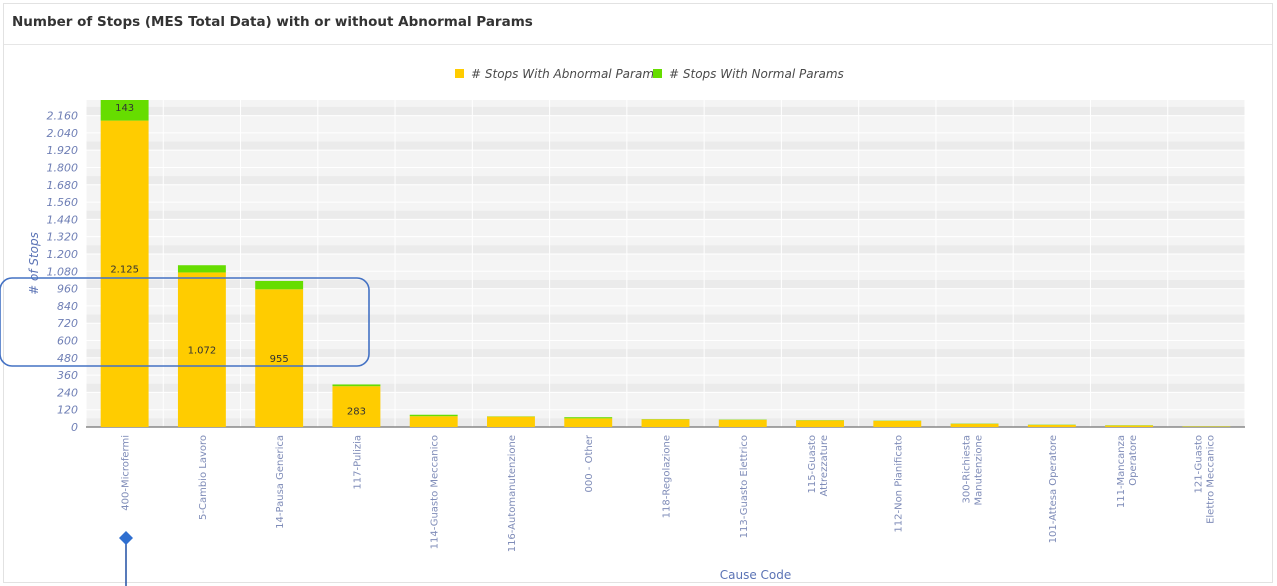  I want to click on bar-data-label: 143, so click(124, 108).